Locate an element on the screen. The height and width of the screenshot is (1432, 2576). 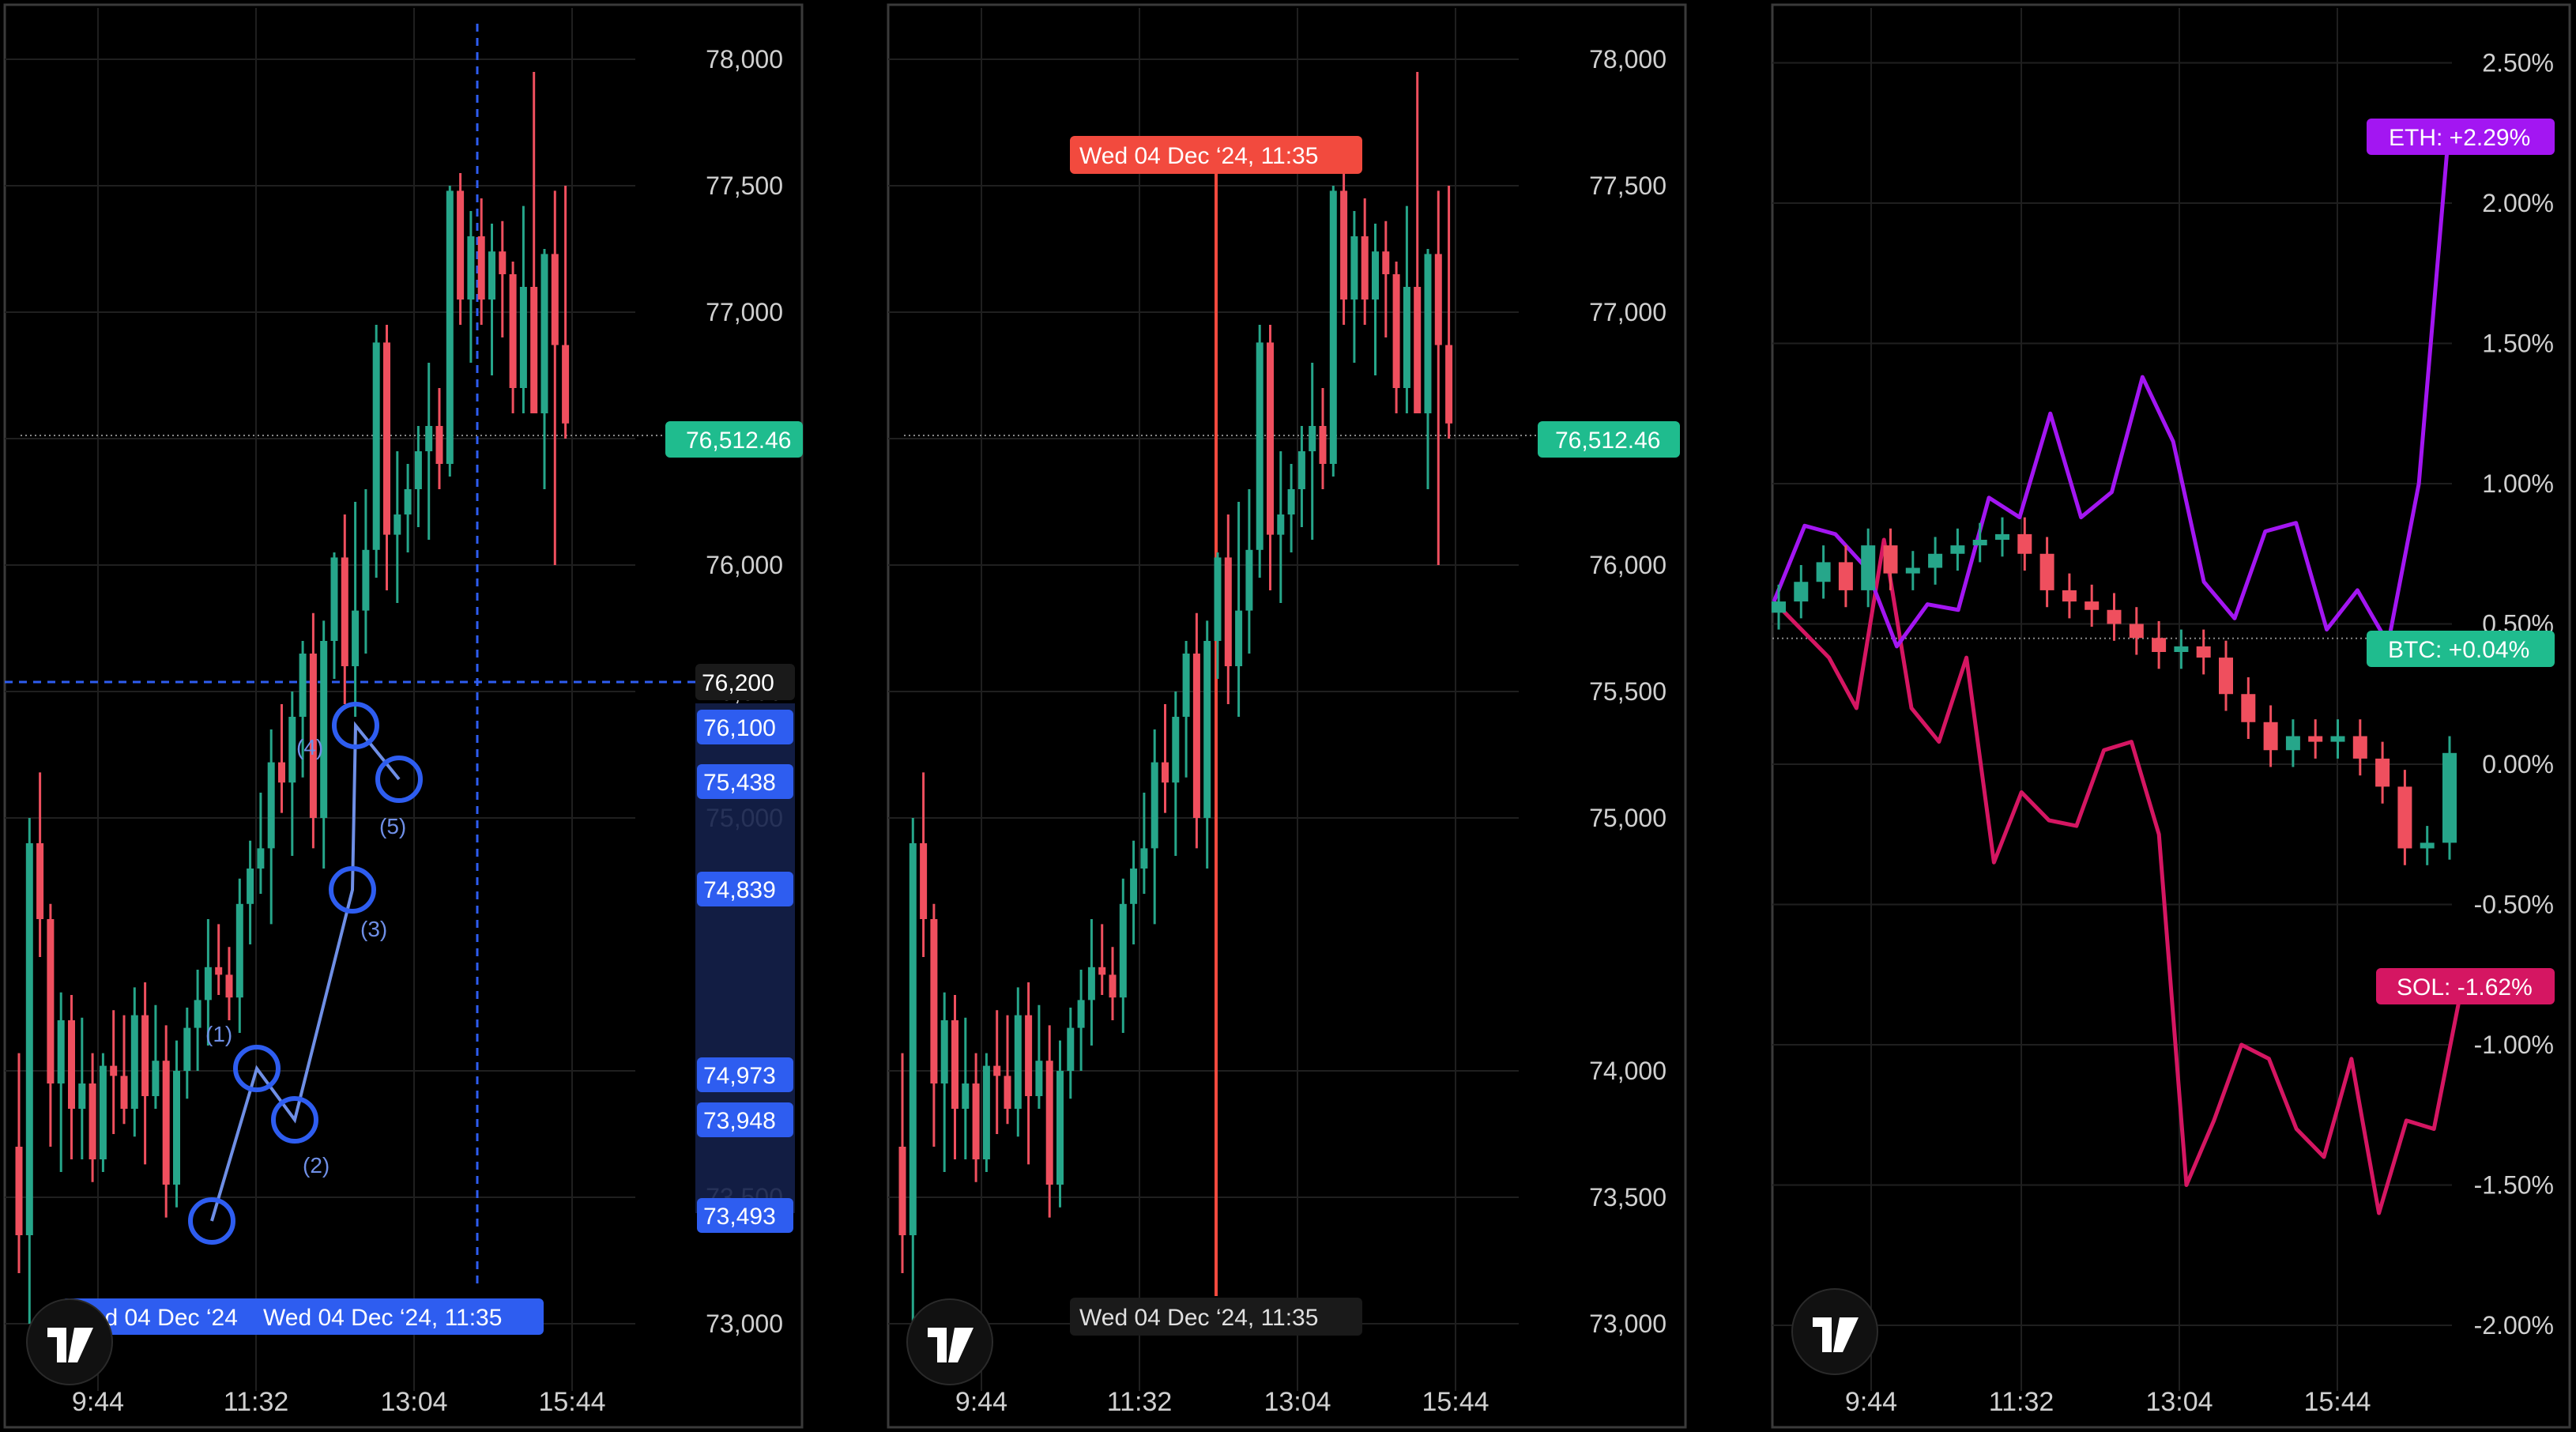
x-tick-label: 11:32 is located at coordinates (1140, 1402).